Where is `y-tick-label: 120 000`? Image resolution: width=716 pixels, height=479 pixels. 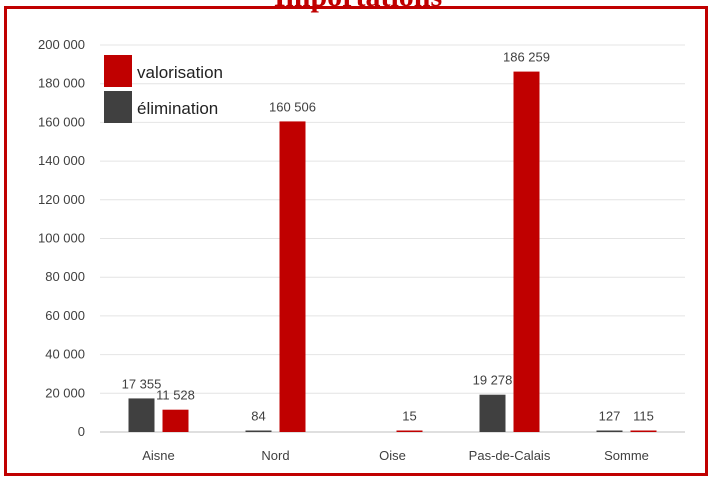 y-tick-label: 120 000 is located at coordinates (61, 199).